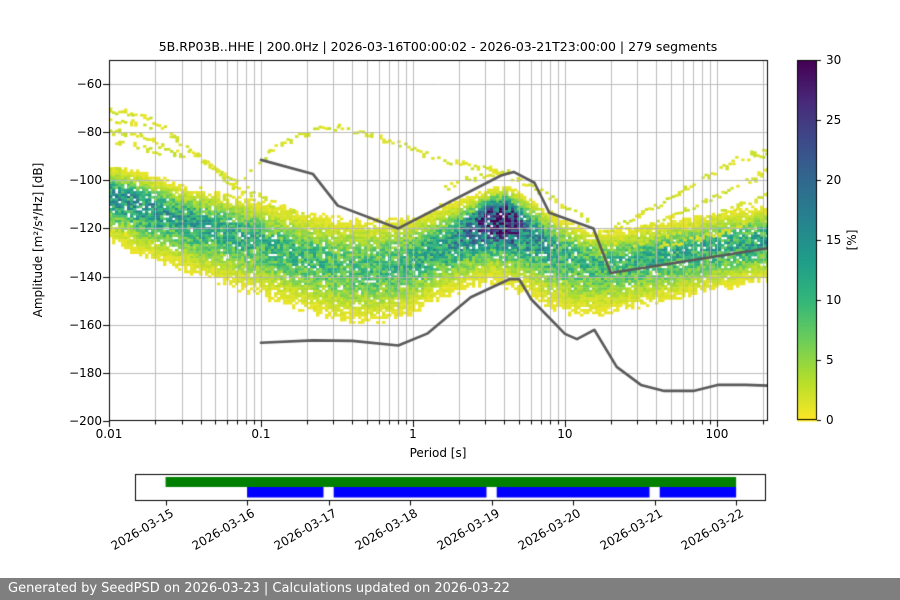  I want to click on y-tick-label: −120, so click(85, 228).